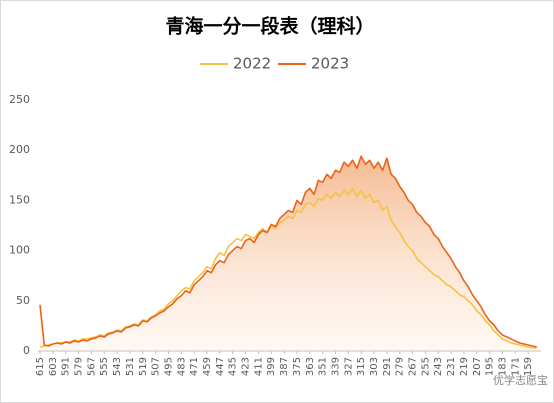 The width and height of the screenshot is (554, 403). I want to click on x-tick-label: 435, so click(233, 366).